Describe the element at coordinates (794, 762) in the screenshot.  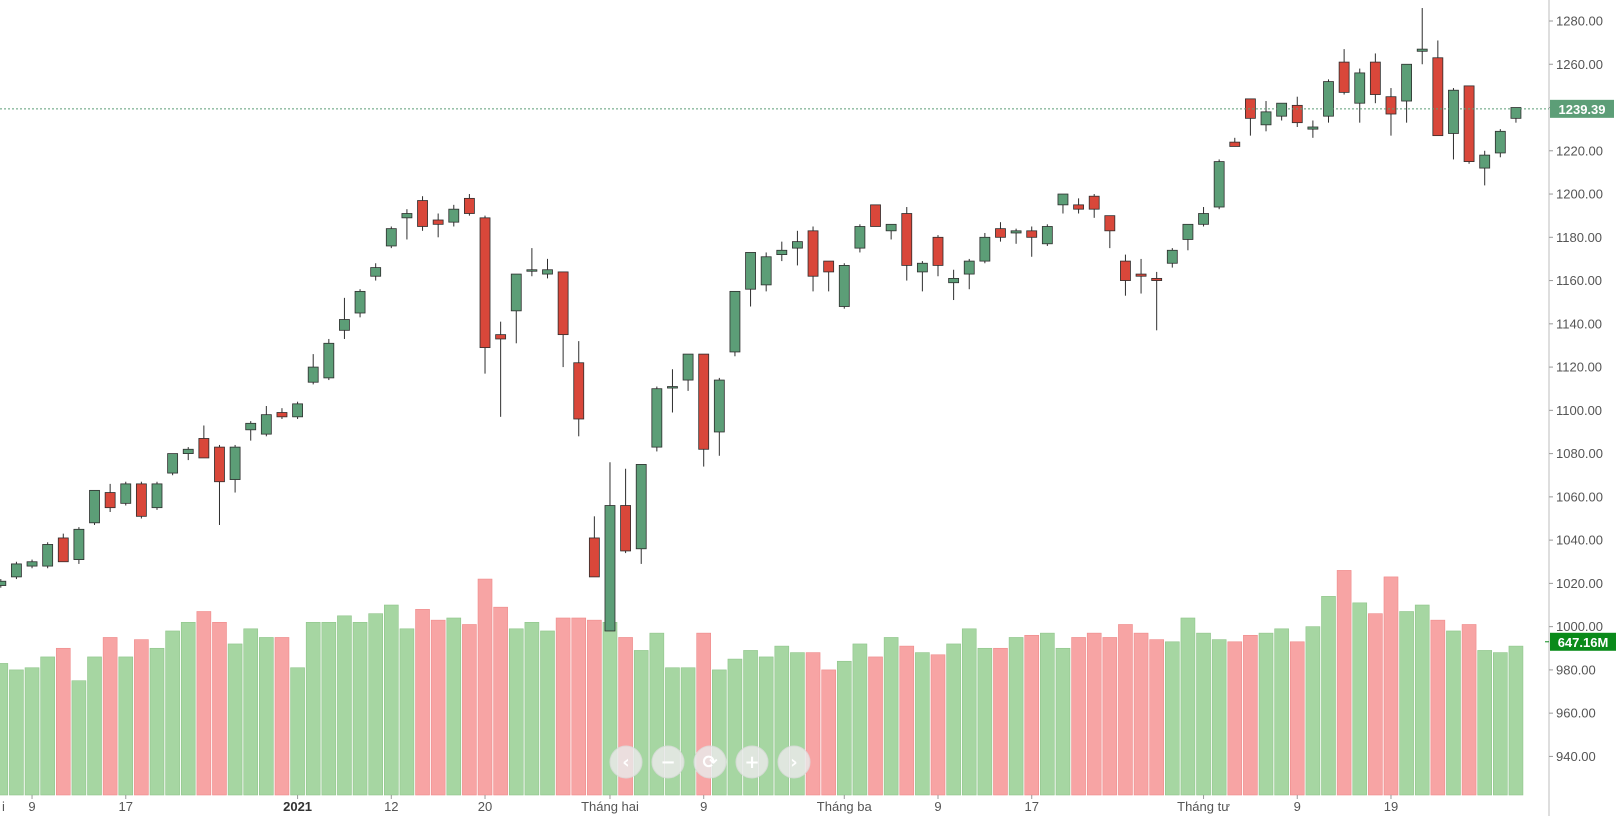
I see `scroll-right-button: ›` at that location.